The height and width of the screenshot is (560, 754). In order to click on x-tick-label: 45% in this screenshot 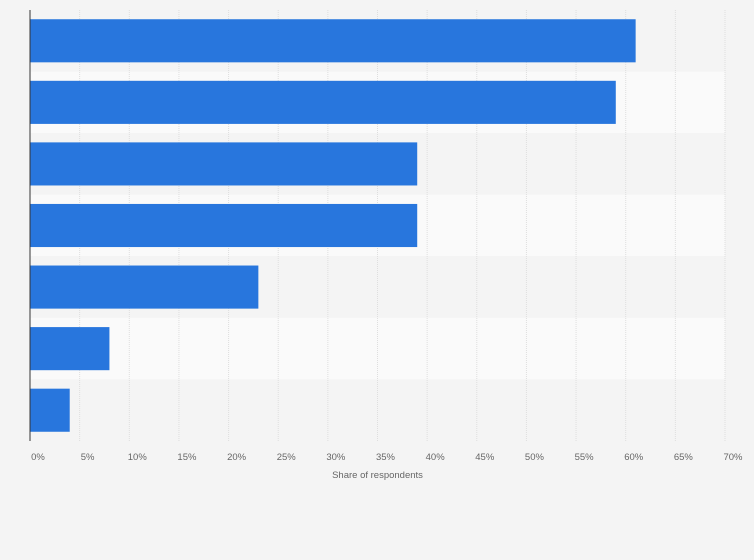, I will do `click(485, 457)`.